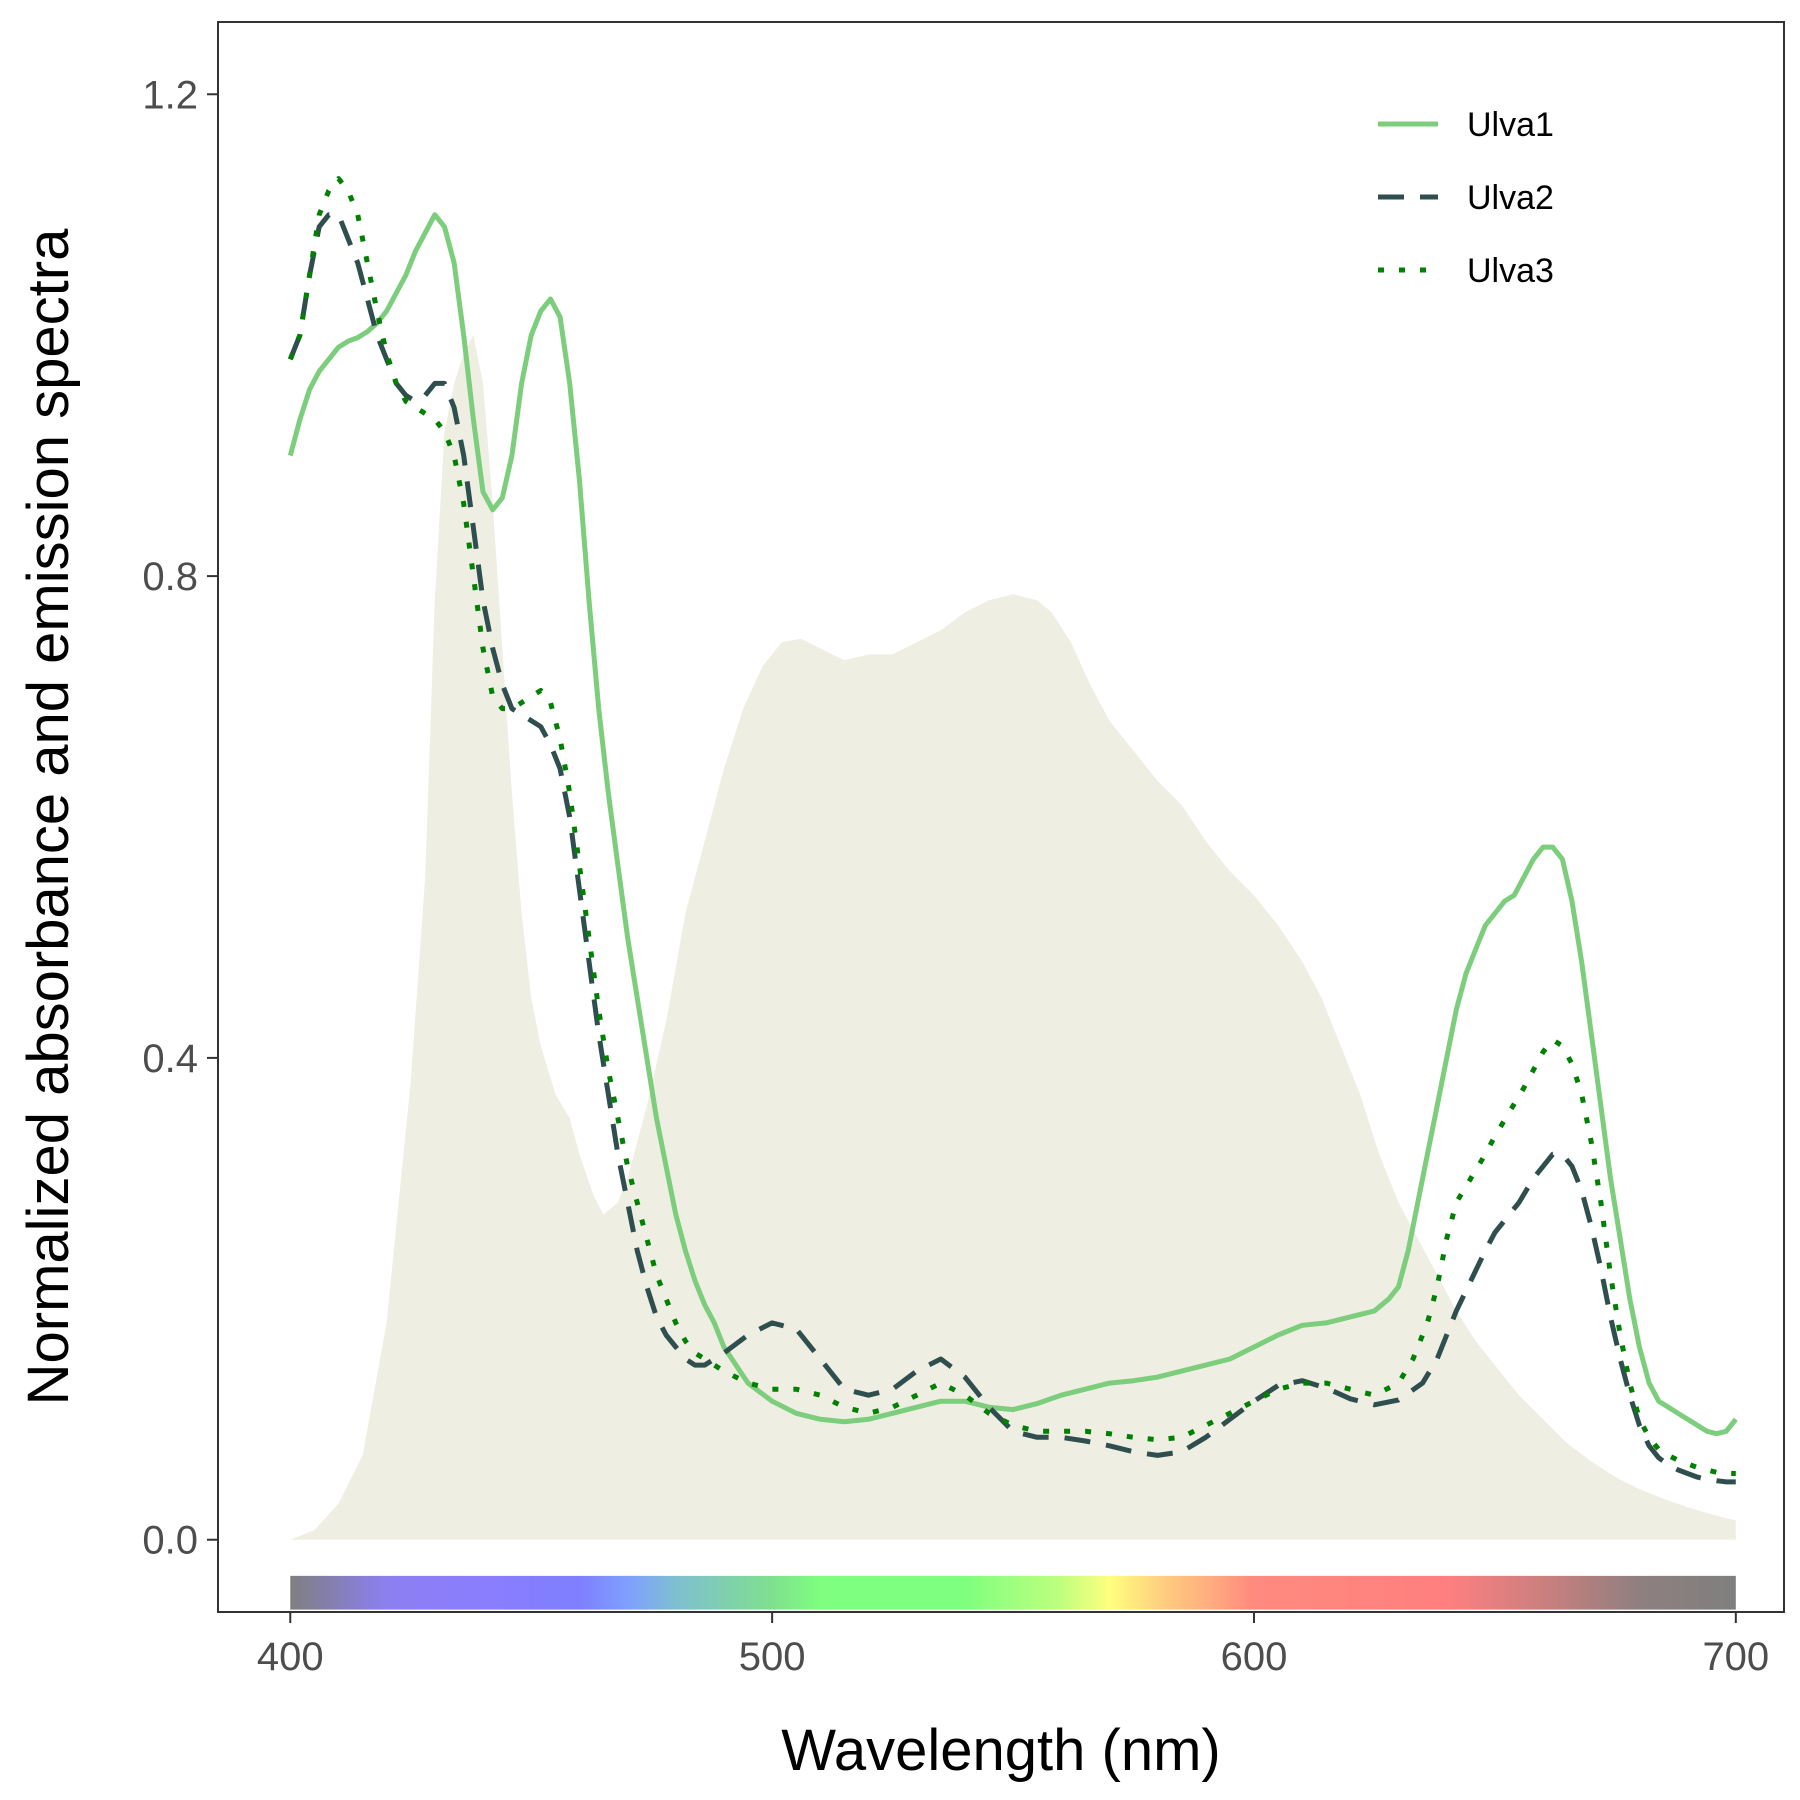 This screenshot has width=1800, height=1800. I want to click on y-tick-label: 0.4, so click(170, 1059).